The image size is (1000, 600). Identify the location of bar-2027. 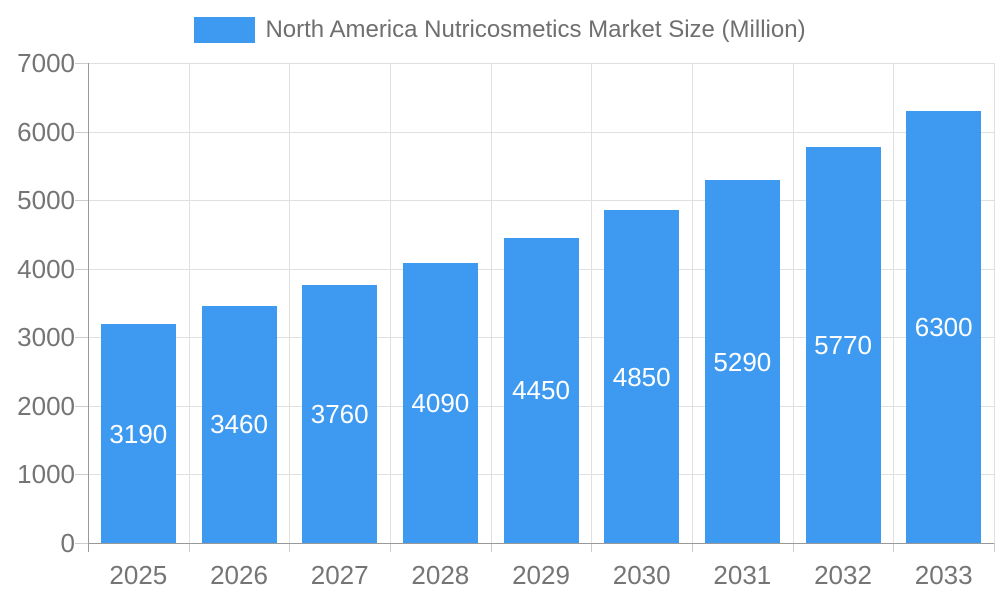
(340, 414).